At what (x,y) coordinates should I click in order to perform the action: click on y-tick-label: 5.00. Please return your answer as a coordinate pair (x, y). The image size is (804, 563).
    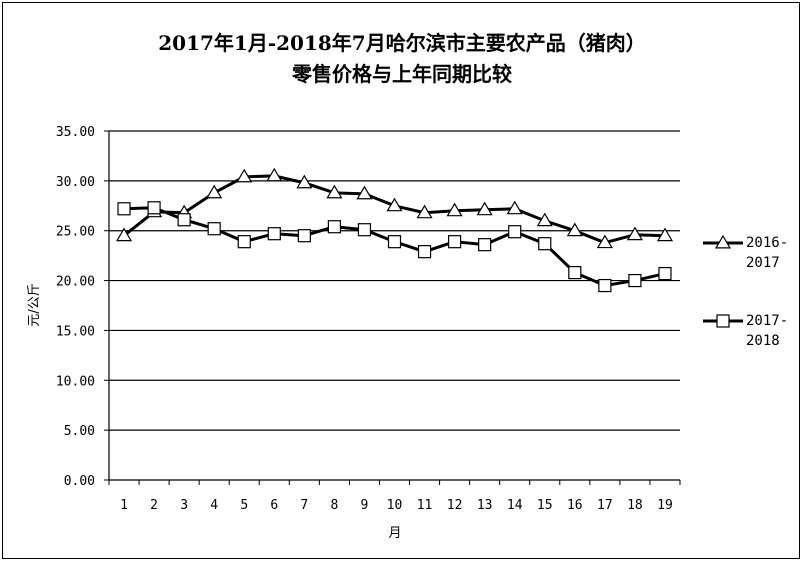
    Looking at the image, I should click on (79, 431).